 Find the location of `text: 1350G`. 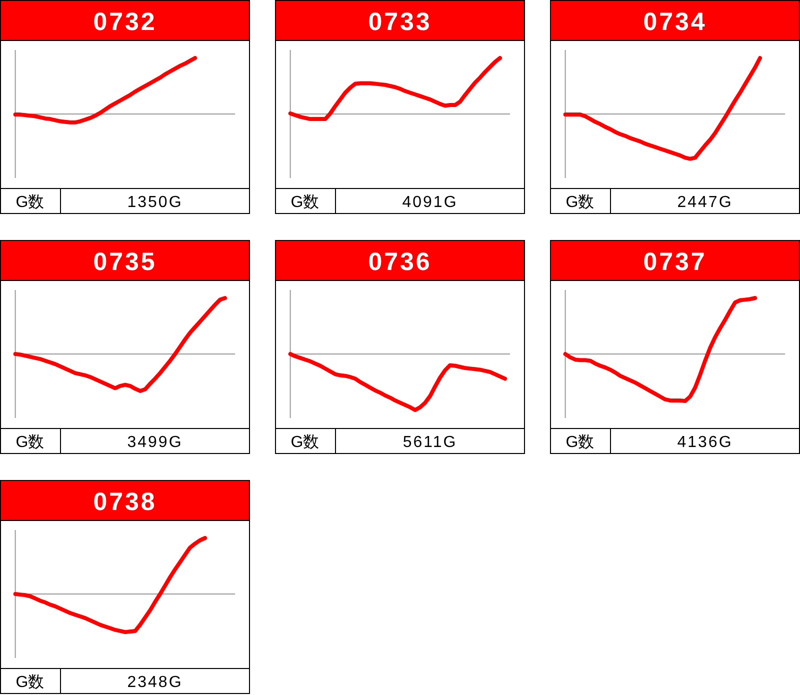

text: 1350G is located at coordinates (155, 202).